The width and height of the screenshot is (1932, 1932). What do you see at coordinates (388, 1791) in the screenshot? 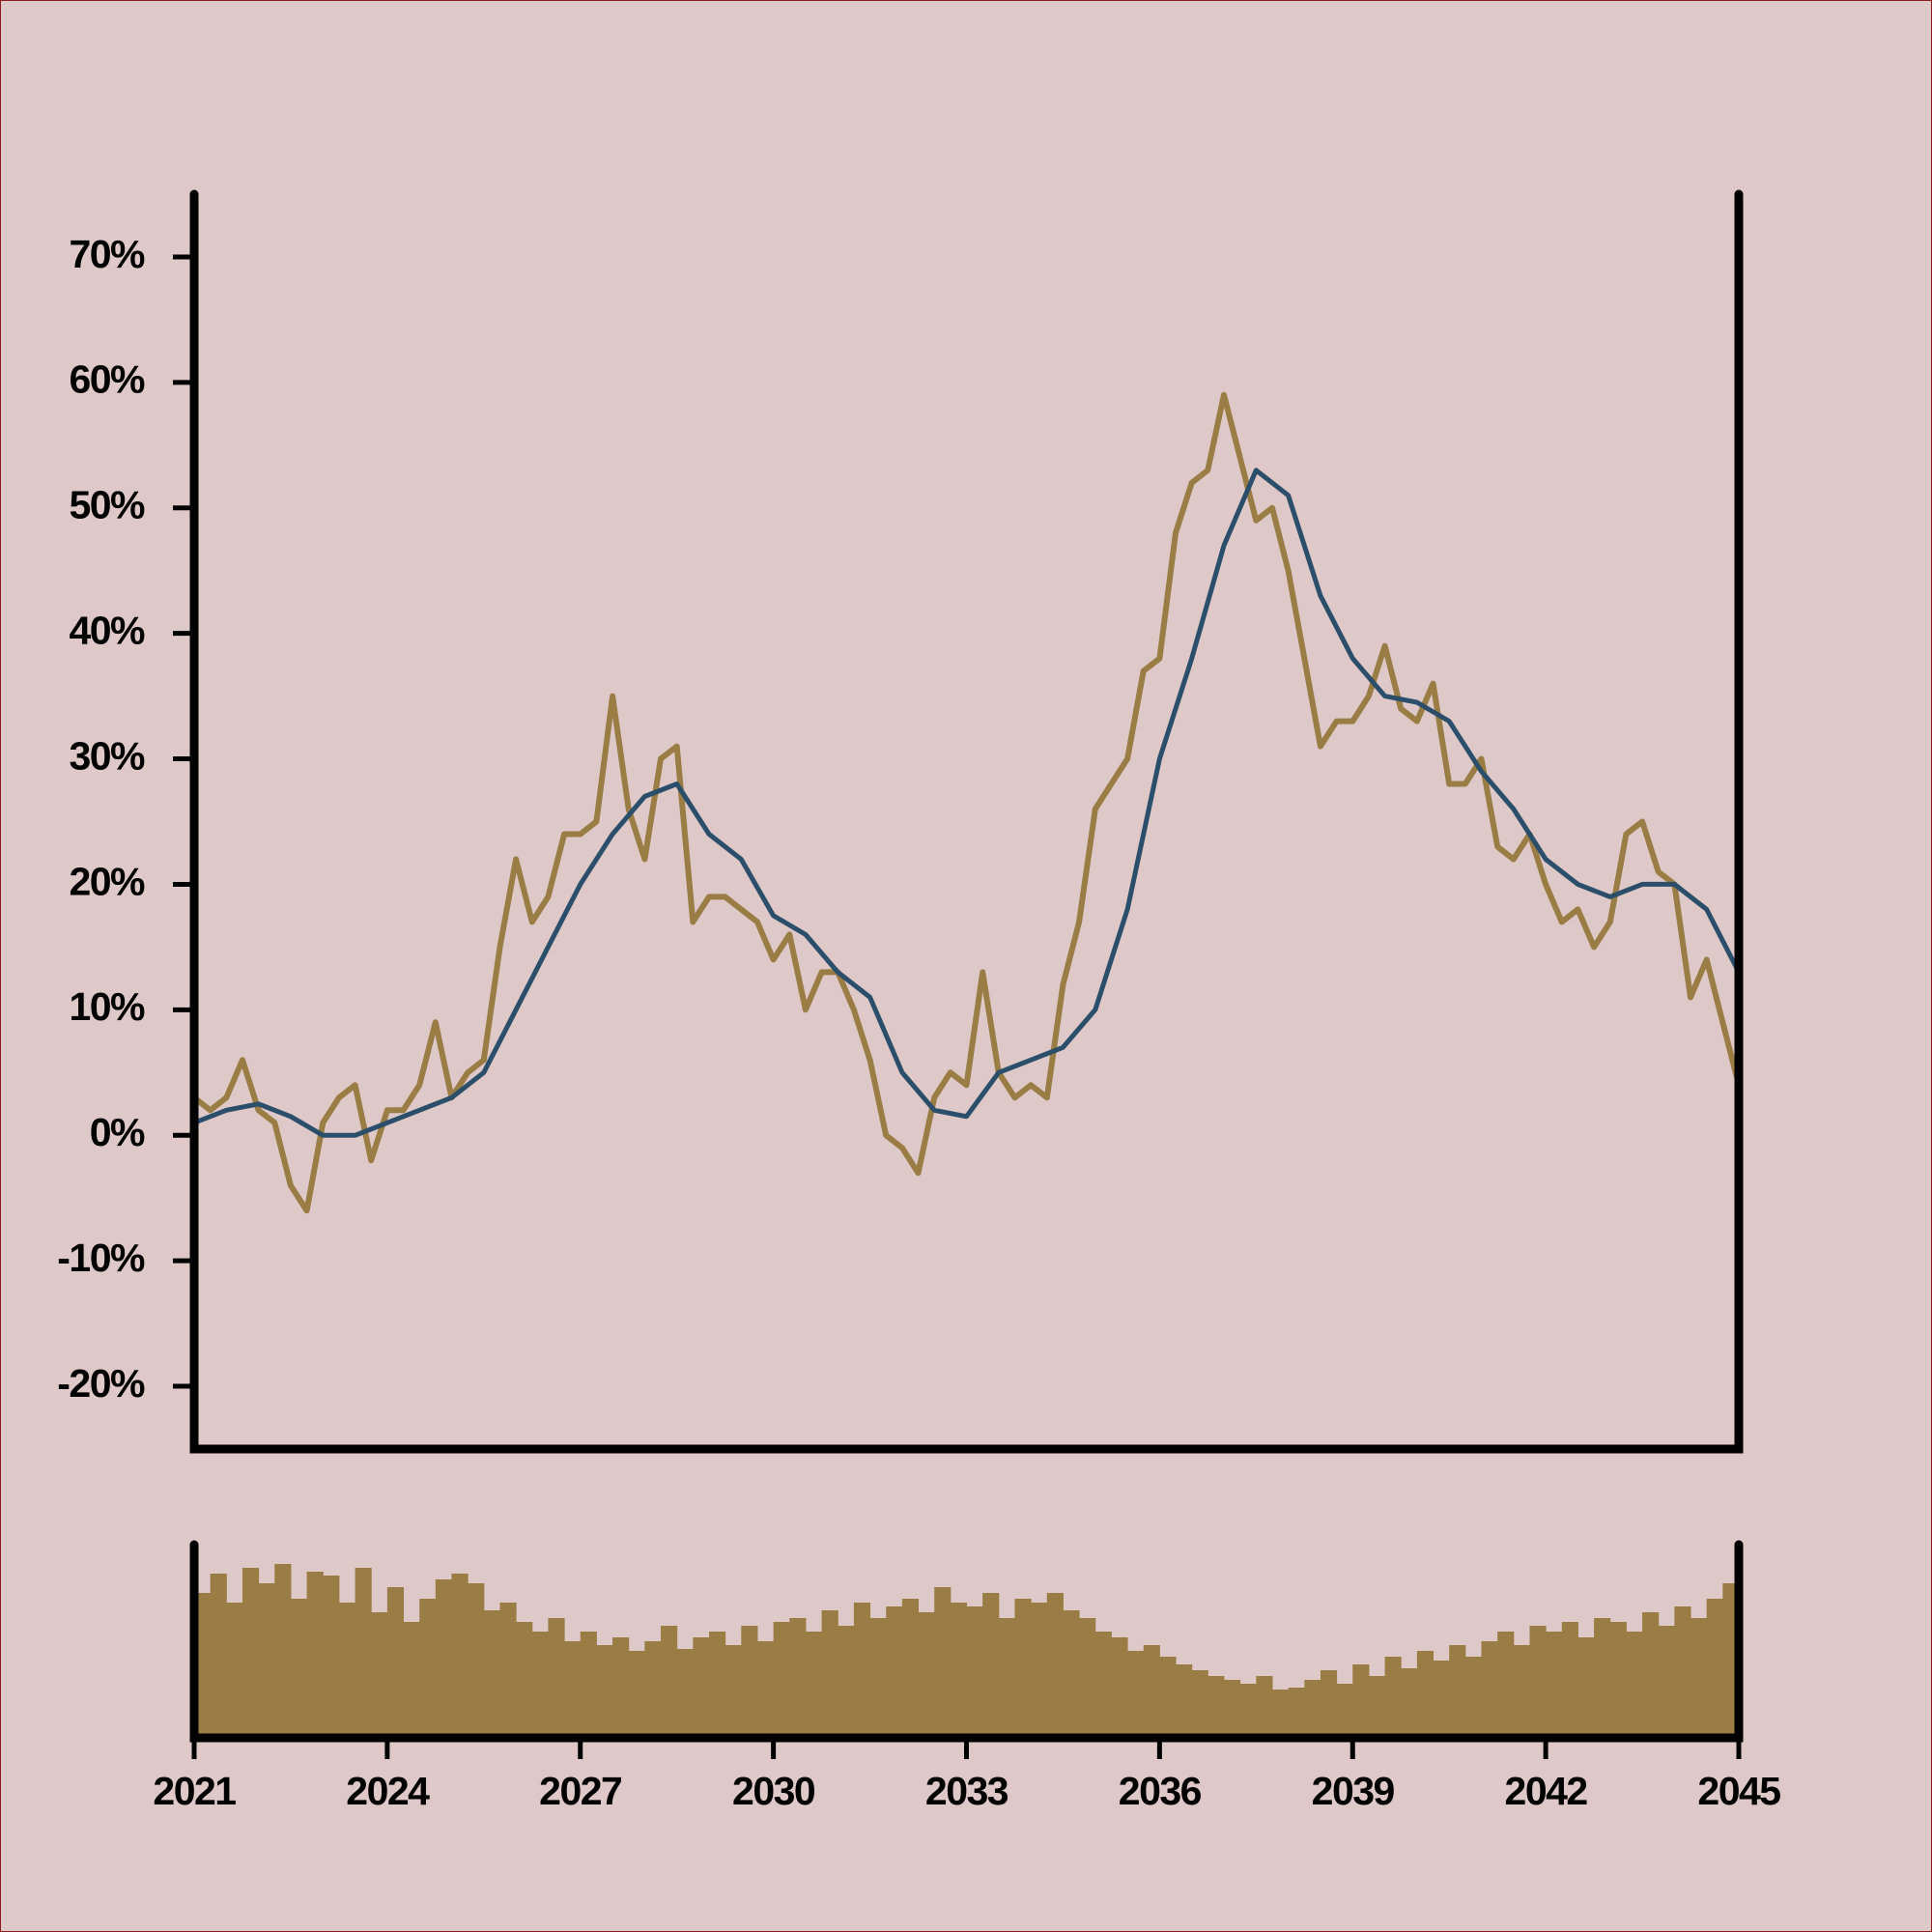
I see `x-tick-label: 2024` at bounding box center [388, 1791].